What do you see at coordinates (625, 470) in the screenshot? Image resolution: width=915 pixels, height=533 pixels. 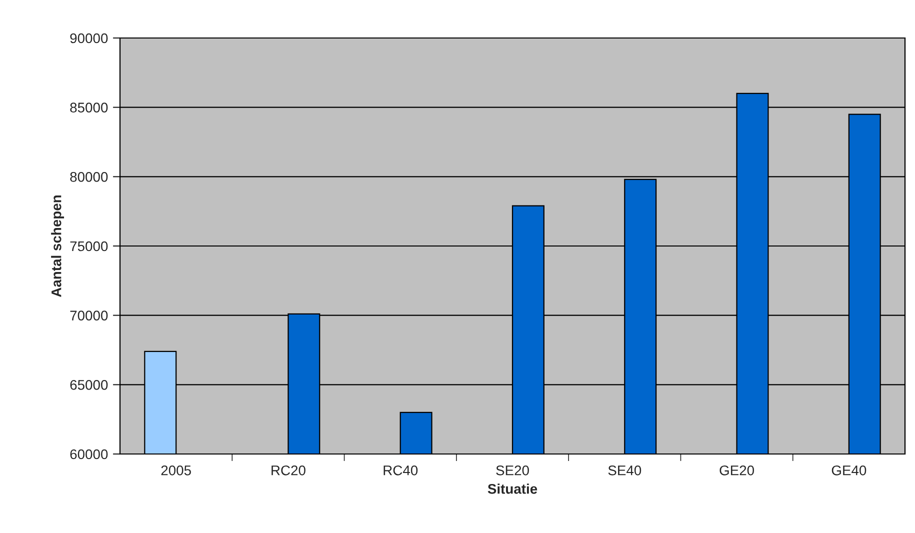 I see `x-tick-label: SE40` at bounding box center [625, 470].